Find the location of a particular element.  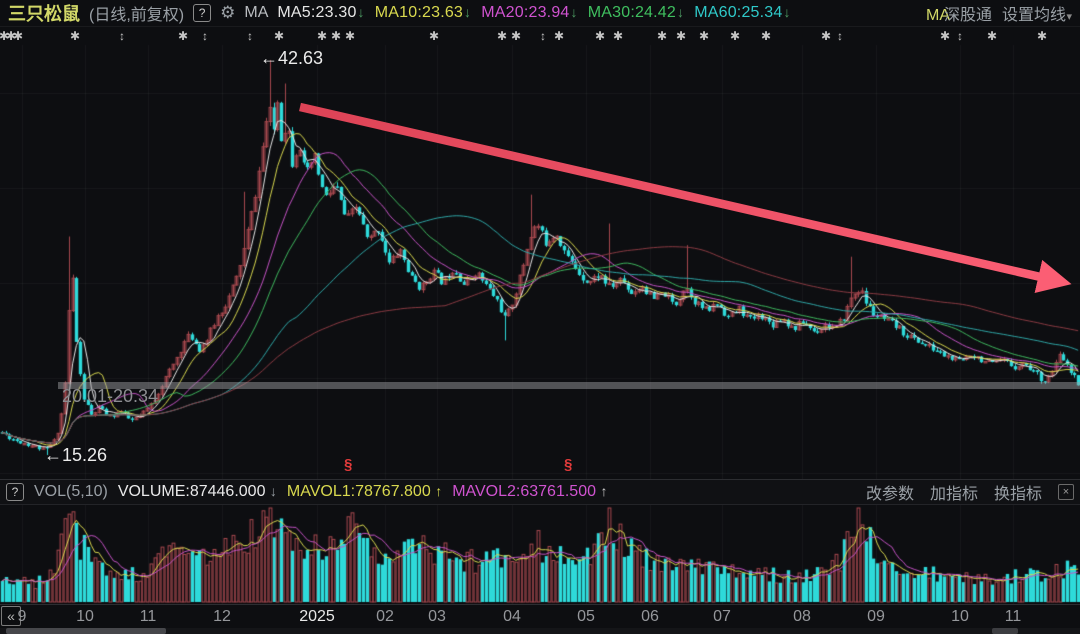

time-axis: « 9 10 11 12 2025 02 03 04 05 06 07 08 09 10 11 is located at coordinates (540, 616).